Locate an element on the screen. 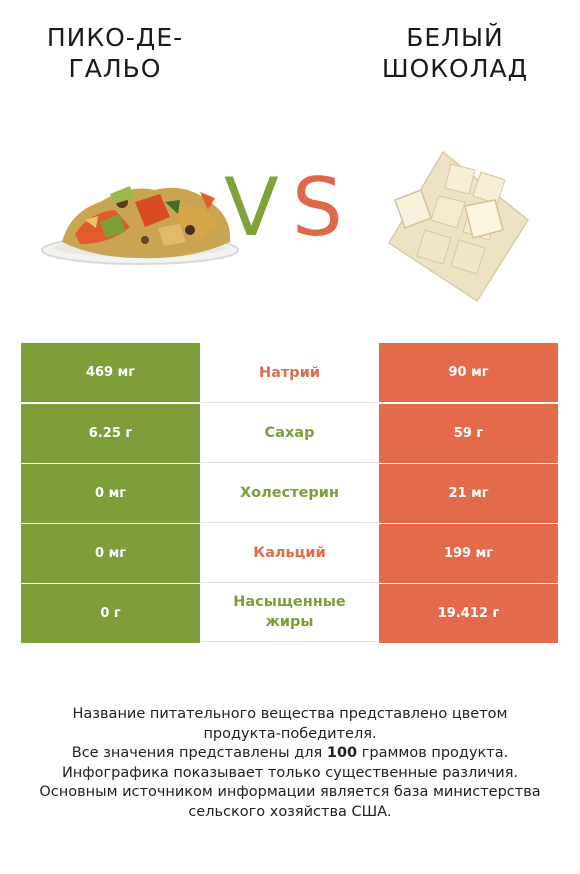 The width and height of the screenshot is (580, 874). vs-s-letter: S is located at coordinates (317, 207).